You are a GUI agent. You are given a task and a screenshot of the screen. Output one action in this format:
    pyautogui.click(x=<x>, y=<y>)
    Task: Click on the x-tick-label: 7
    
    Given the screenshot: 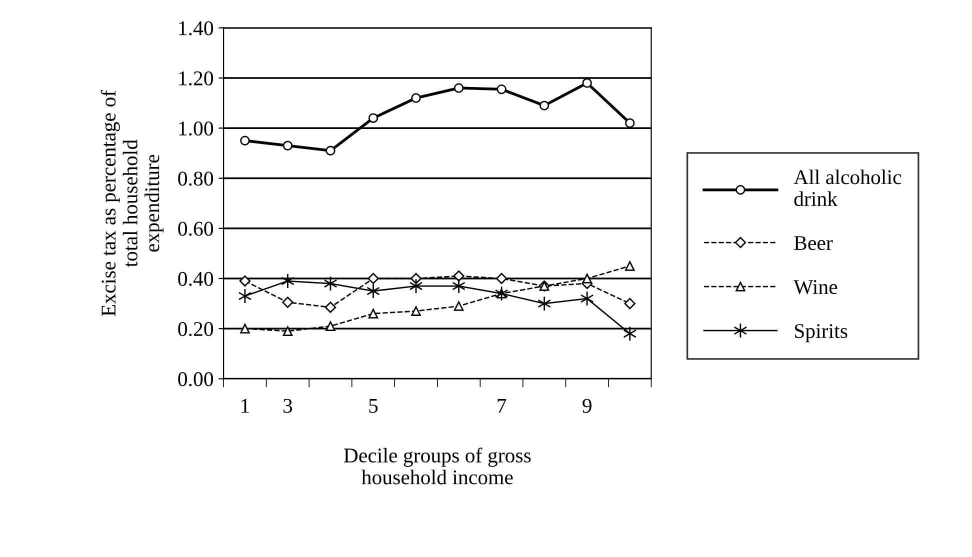 What is the action you would take?
    pyautogui.click(x=502, y=406)
    